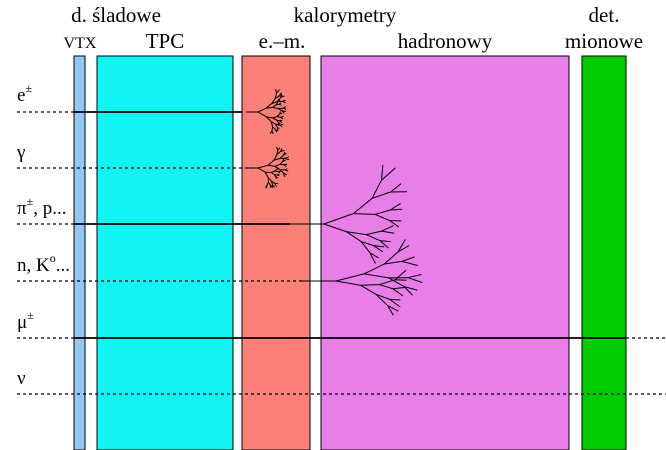 The width and height of the screenshot is (666, 450). What do you see at coordinates (604, 41) in the screenshot?
I see `muon-detector-label-2: mionowe` at bounding box center [604, 41].